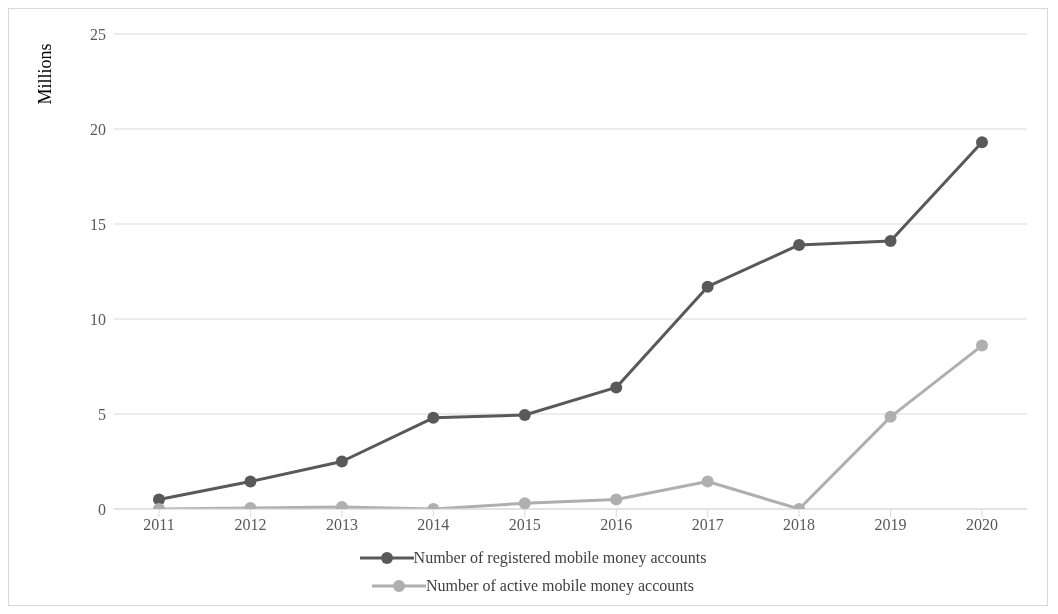 The height and width of the screenshot is (614, 1058). Describe the element at coordinates (159, 525) in the screenshot. I see `x-tick-label: 2011` at that location.